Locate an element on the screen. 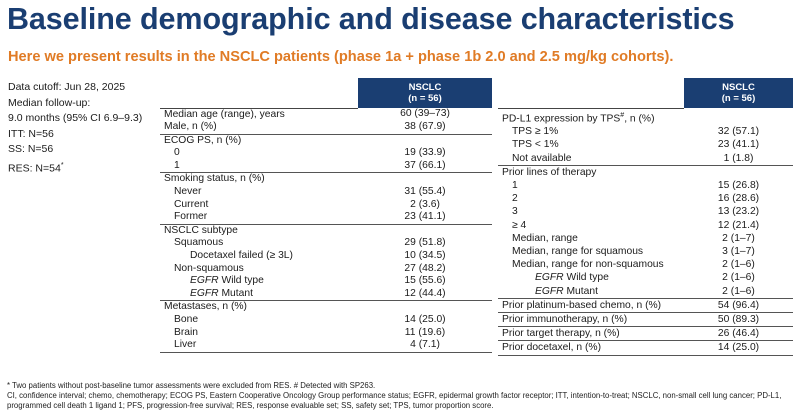 This screenshot has width=800, height=417. row-label-text: Median, range for squamous is located at coordinates (578, 251).